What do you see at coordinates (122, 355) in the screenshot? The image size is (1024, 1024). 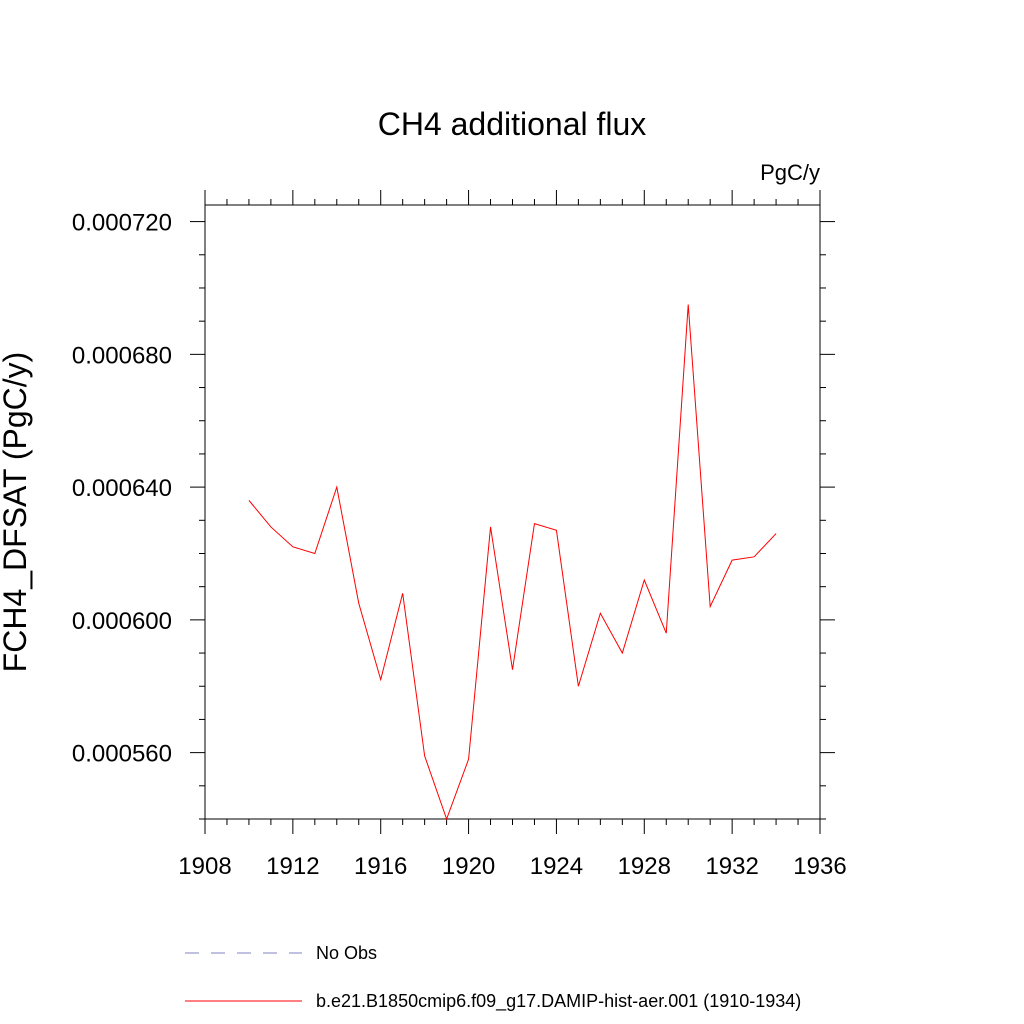 I see `y-tick-label: 0.000680` at bounding box center [122, 355].